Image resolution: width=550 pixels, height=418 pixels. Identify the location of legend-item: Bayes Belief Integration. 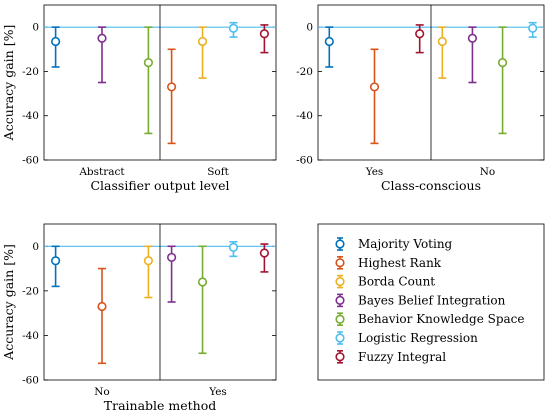
(420, 300).